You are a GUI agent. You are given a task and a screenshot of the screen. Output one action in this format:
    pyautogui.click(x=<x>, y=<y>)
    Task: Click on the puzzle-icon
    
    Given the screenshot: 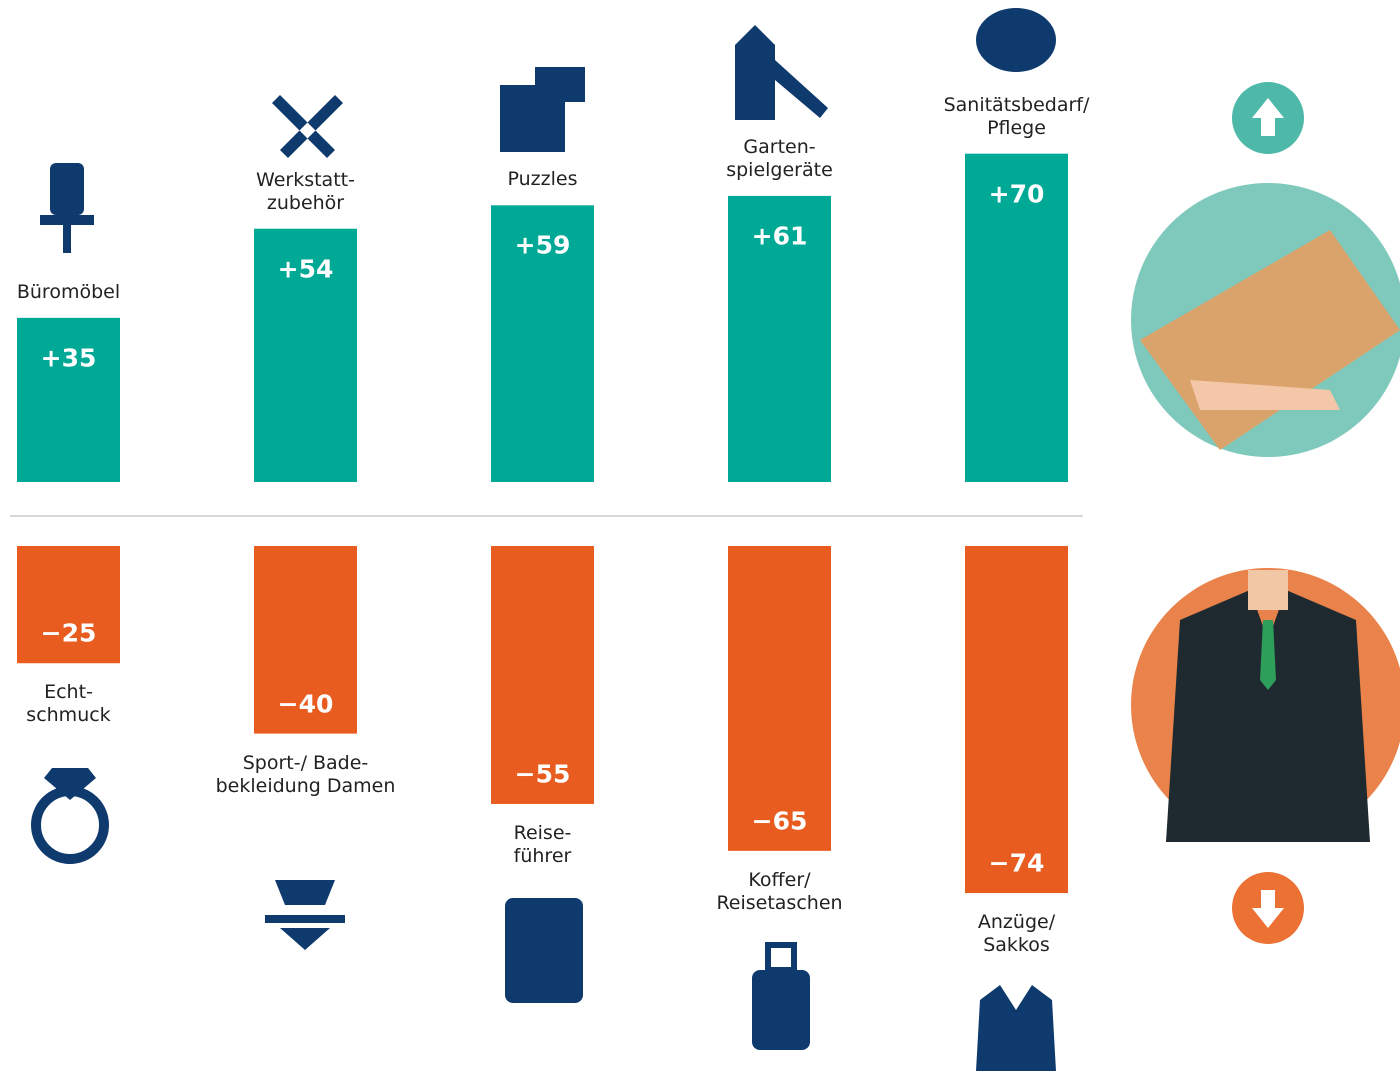 What is the action you would take?
    pyautogui.click(x=542, y=109)
    